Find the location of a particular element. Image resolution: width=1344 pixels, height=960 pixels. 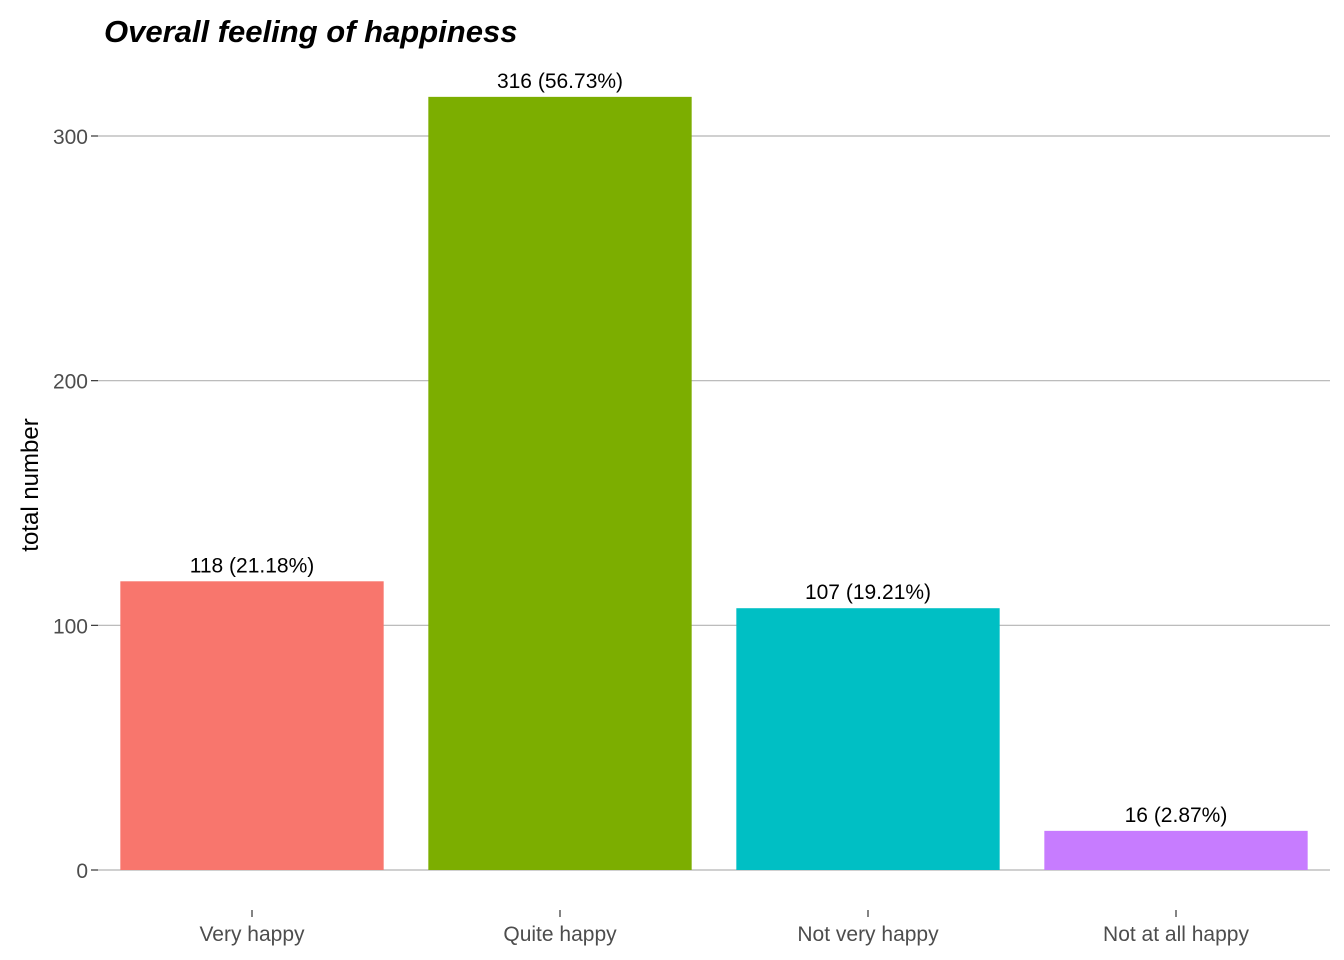

y-axis: 0 100 200 300 is located at coordinates (75, 504).